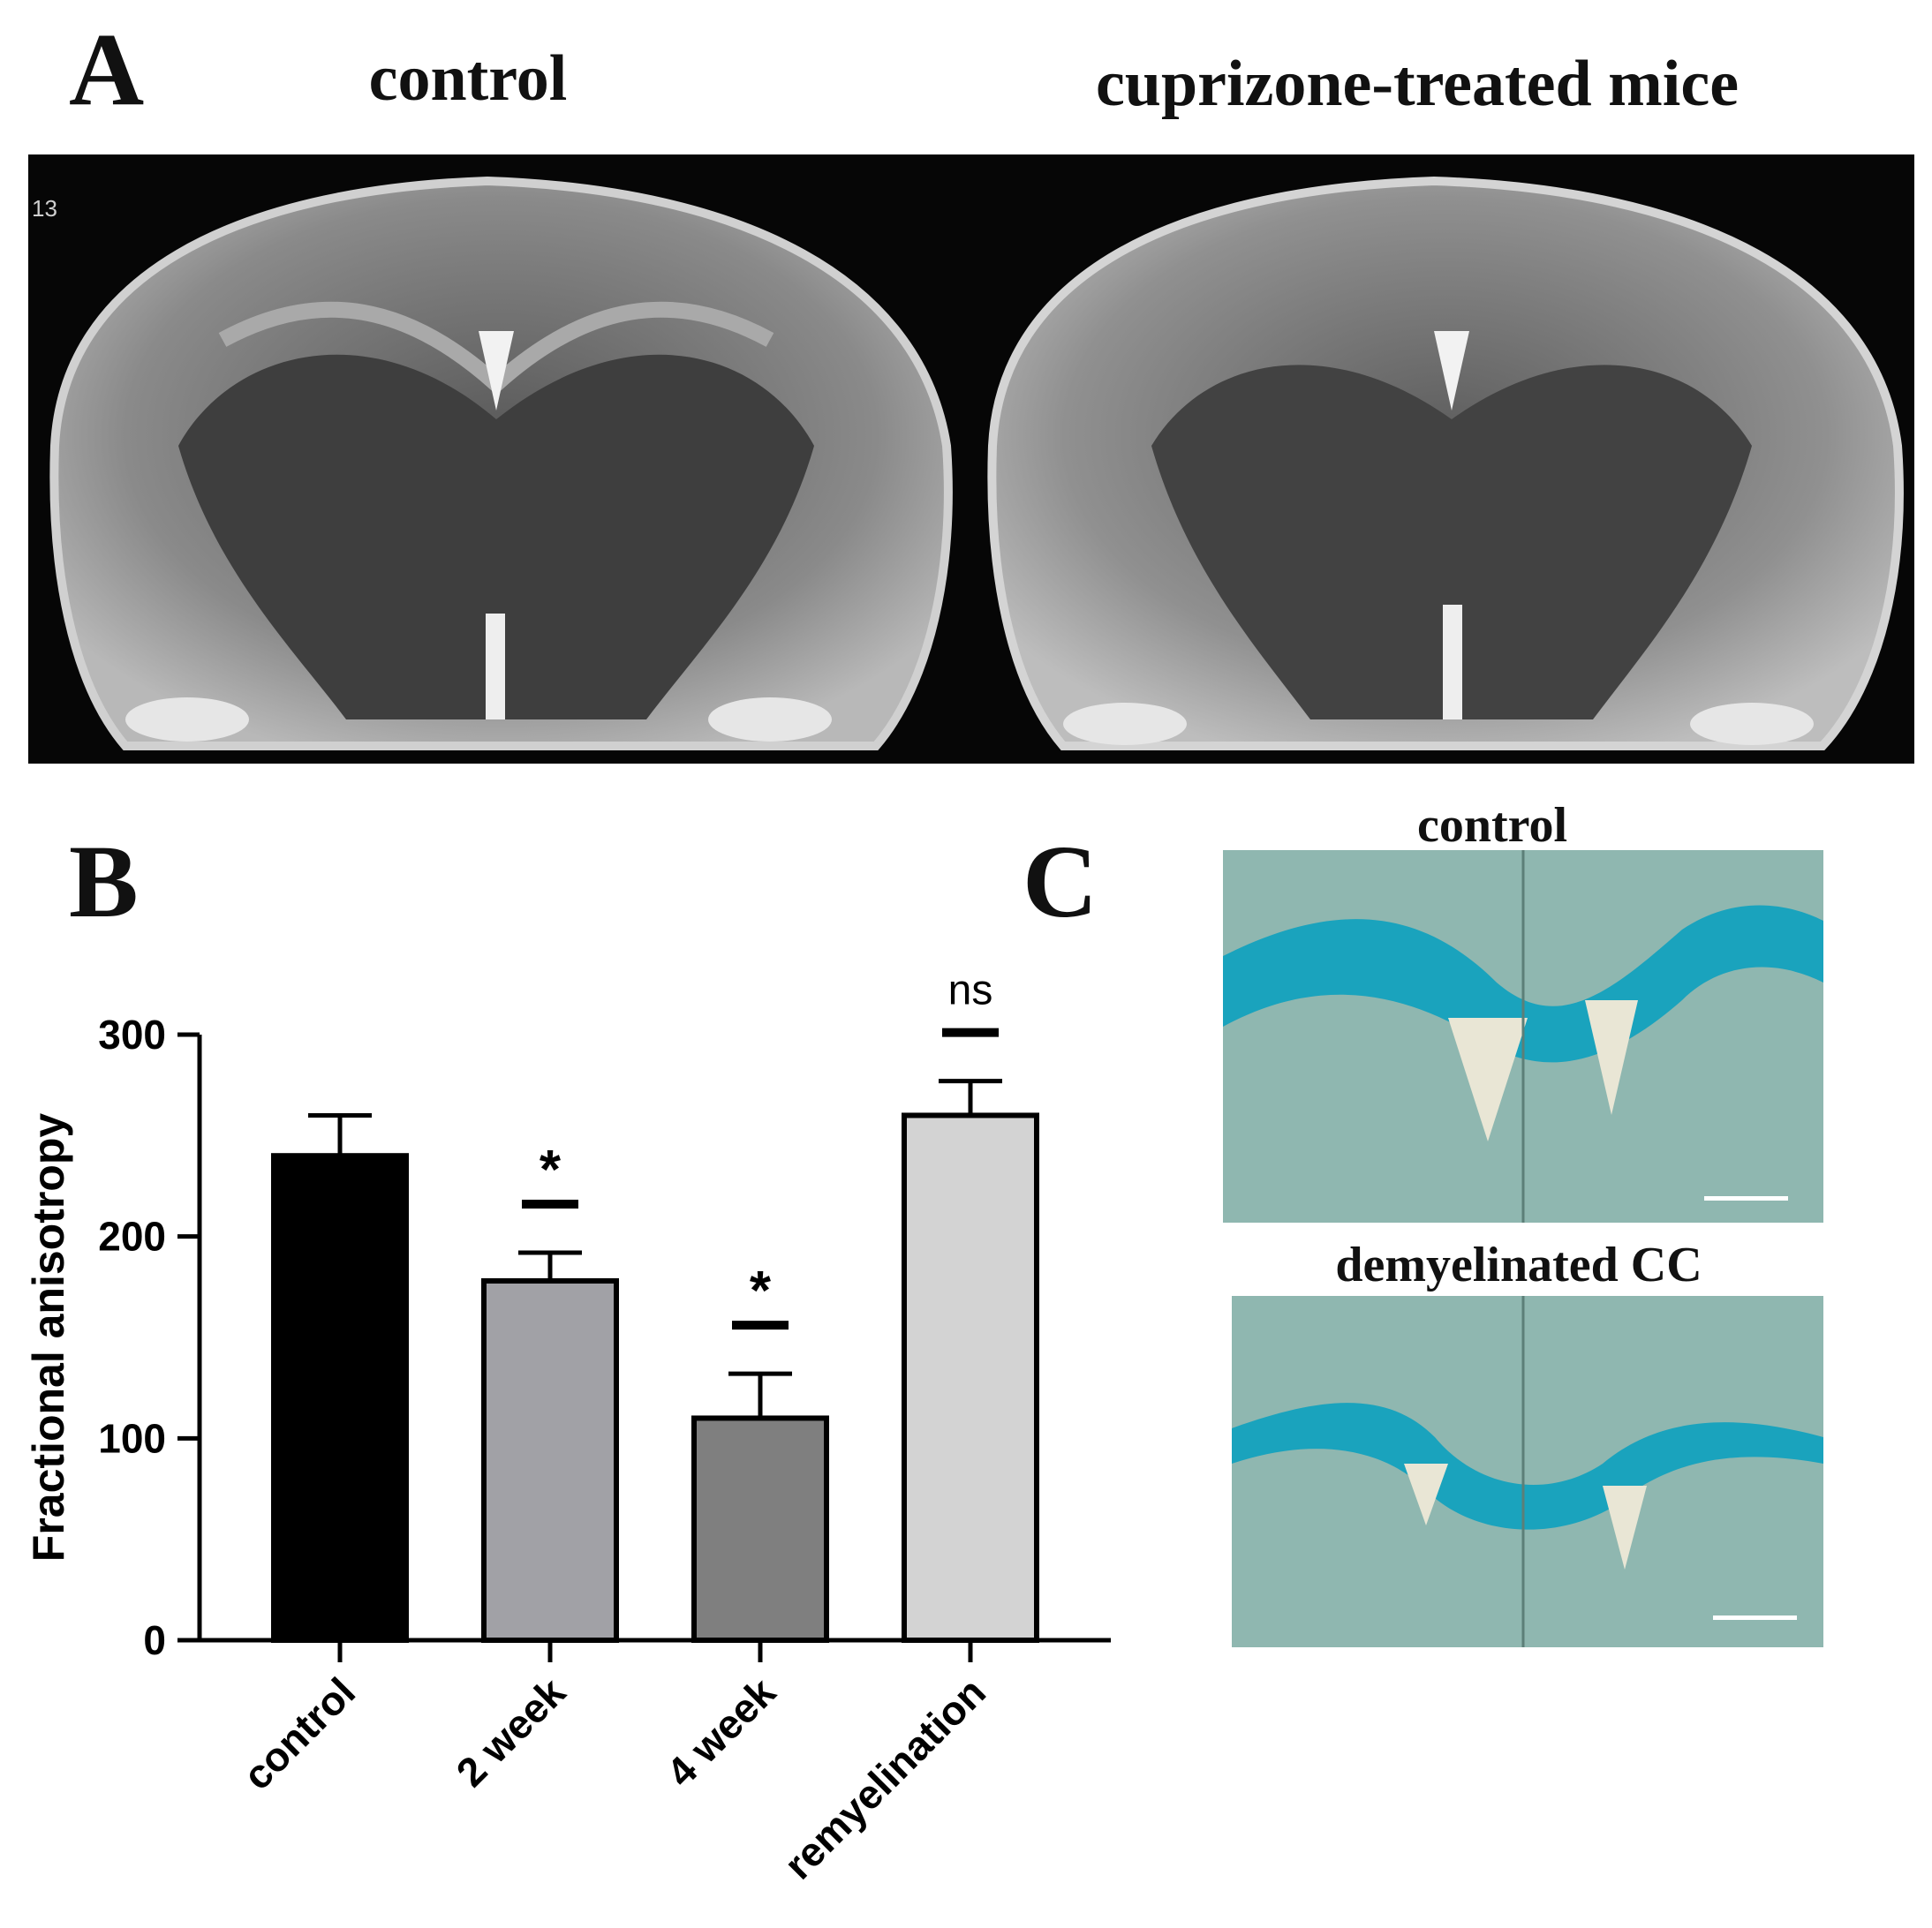 This screenshot has width=1932, height=1928. I want to click on mri-cuprizone-drawing, so click(1445, 463).